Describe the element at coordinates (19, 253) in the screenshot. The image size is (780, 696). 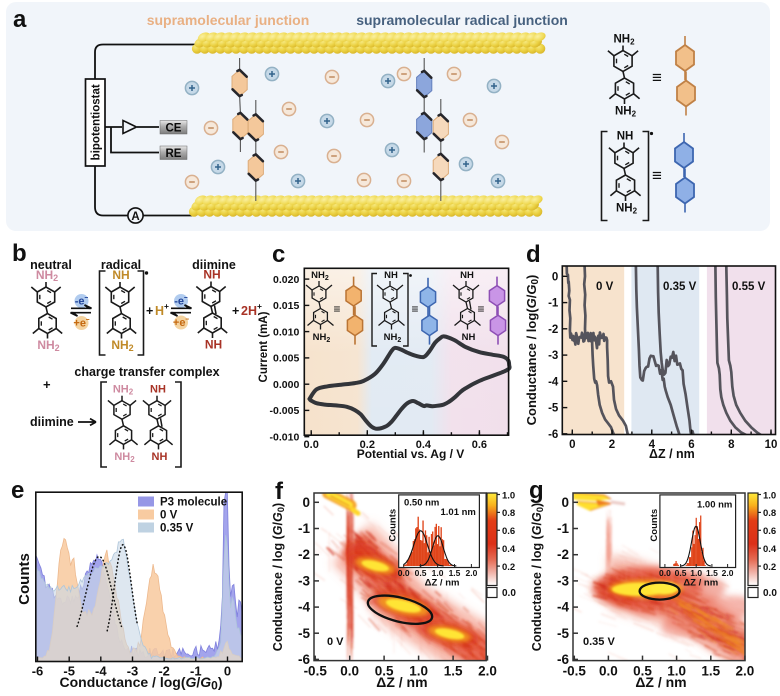
I see `svg-text: b` at that location.